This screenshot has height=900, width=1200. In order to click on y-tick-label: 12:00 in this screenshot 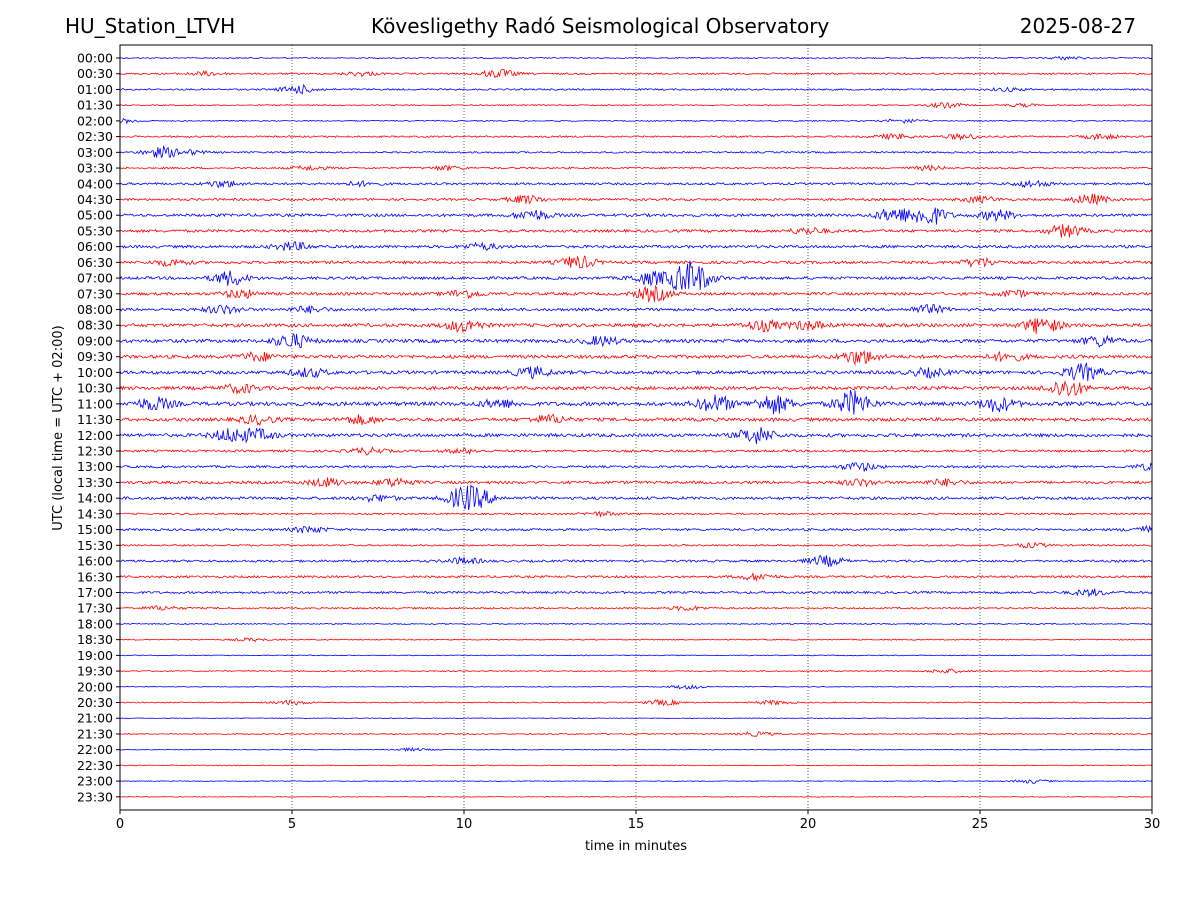, I will do `click(95, 435)`.